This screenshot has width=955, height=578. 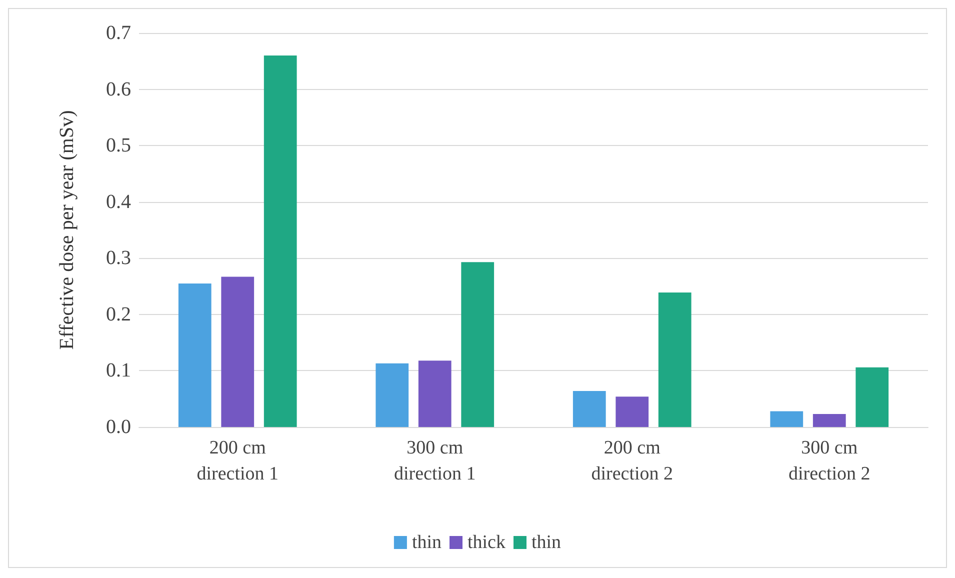 I want to click on x-tick-label: 300 cm direction 2, so click(x=829, y=461).